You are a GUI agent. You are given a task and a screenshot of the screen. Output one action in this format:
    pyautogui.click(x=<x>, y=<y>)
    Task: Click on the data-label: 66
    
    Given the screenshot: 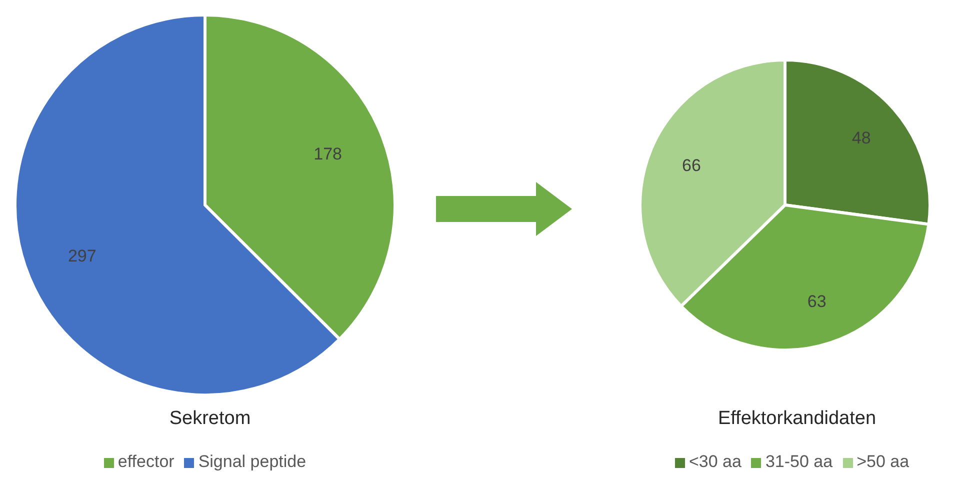 What is the action you would take?
    pyautogui.click(x=691, y=166)
    